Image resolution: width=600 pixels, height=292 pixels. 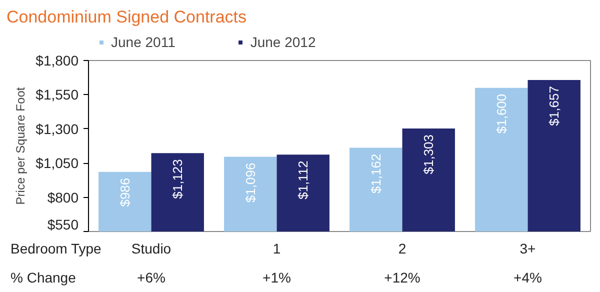 I want to click on y-tick-label: $1,800, so click(x=57, y=60).